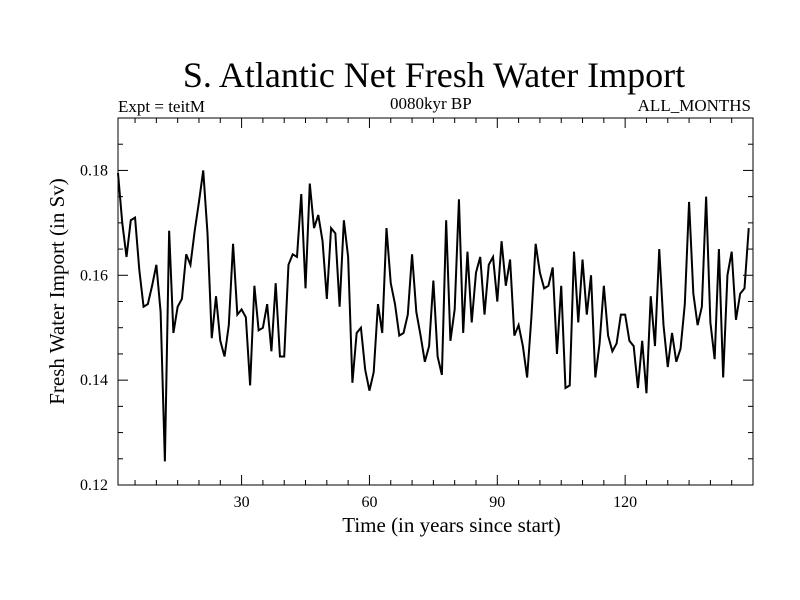 Image resolution: width=800 pixels, height=600 pixels. What do you see at coordinates (497, 502) in the screenshot?
I see `x-tick-label: 90` at bounding box center [497, 502].